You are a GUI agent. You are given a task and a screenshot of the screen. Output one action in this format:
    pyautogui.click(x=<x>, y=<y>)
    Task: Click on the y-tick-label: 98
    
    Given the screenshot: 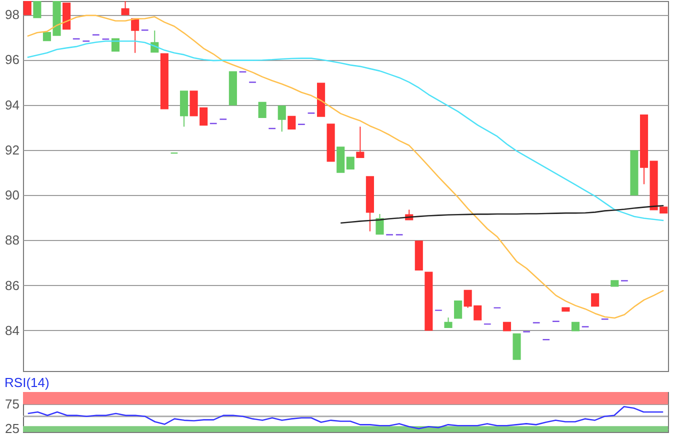 What is the action you would take?
    pyautogui.click(x=12, y=14)
    